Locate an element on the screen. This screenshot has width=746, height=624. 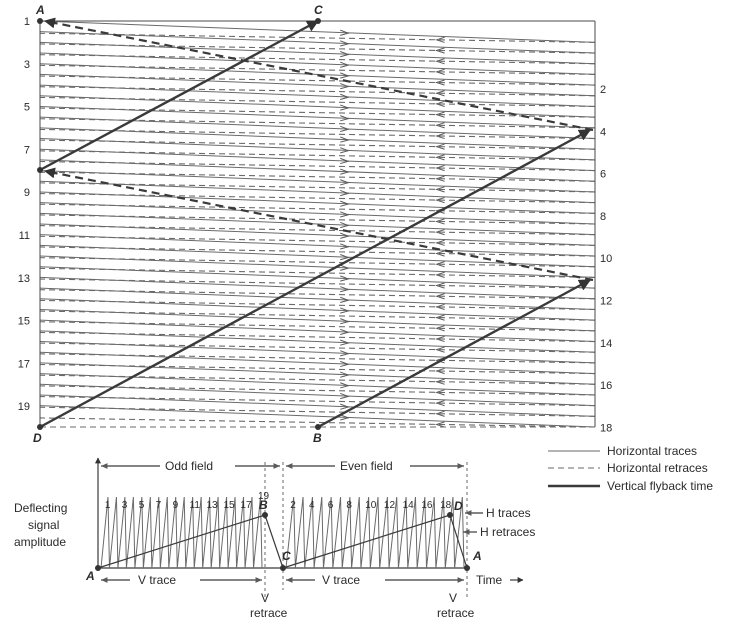
wave-point-a-dot is located at coordinates (98, 568).